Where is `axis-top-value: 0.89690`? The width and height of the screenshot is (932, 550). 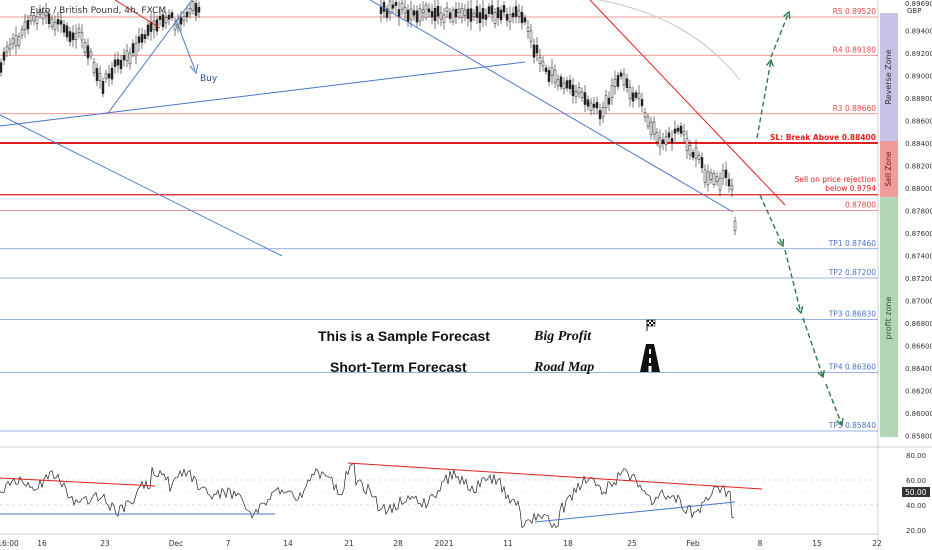 axis-top-value: 0.89690 is located at coordinates (918, 4).